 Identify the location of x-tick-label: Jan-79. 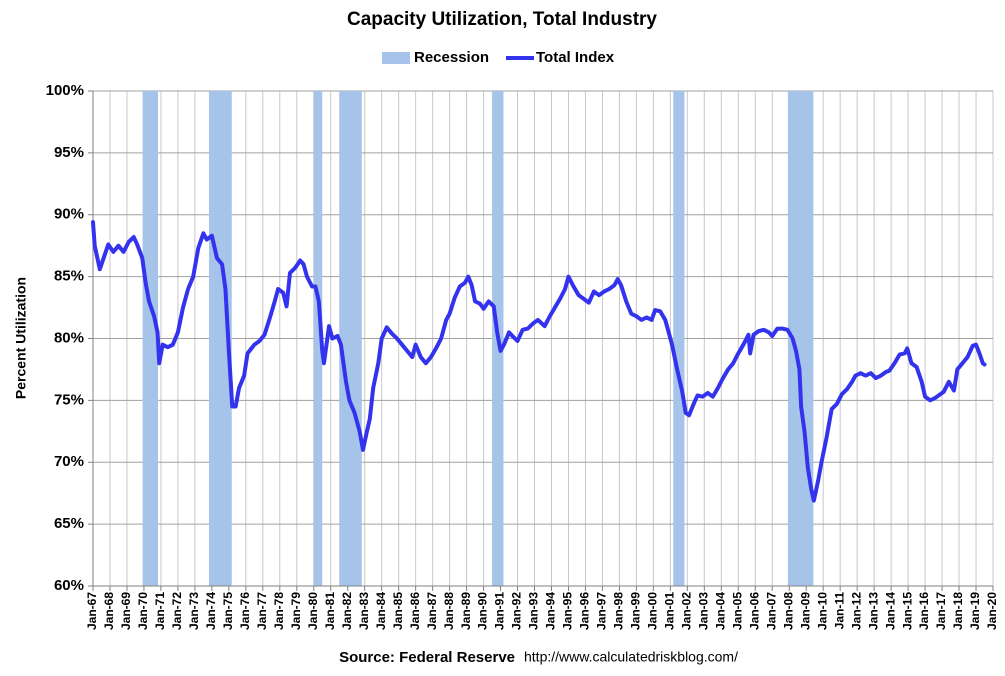
(296, 611).